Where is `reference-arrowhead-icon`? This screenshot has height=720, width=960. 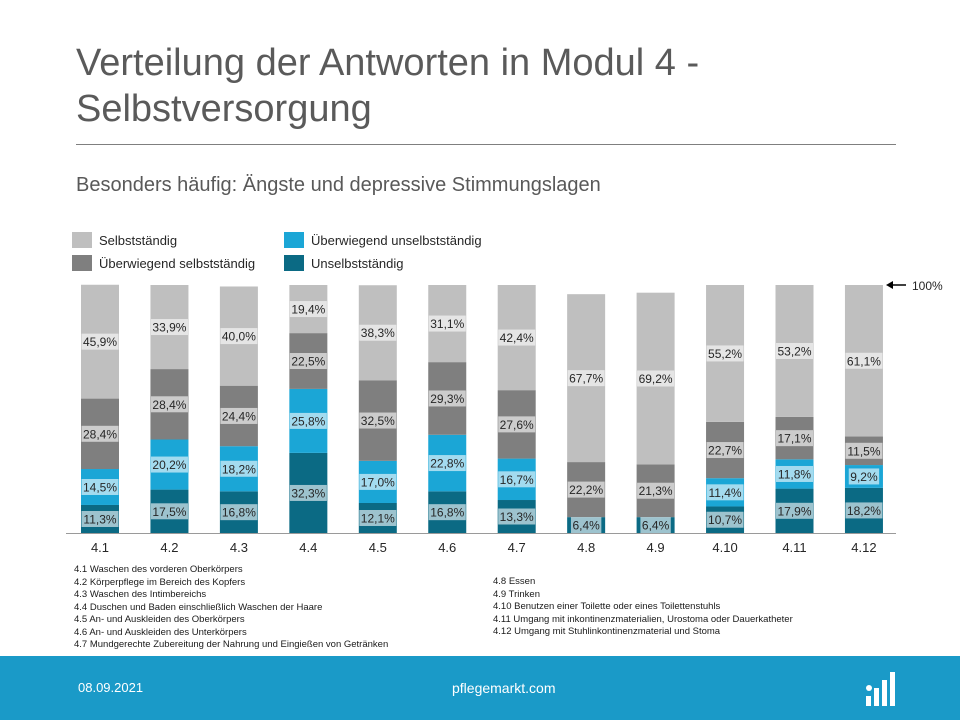 reference-arrowhead-icon is located at coordinates (889, 285).